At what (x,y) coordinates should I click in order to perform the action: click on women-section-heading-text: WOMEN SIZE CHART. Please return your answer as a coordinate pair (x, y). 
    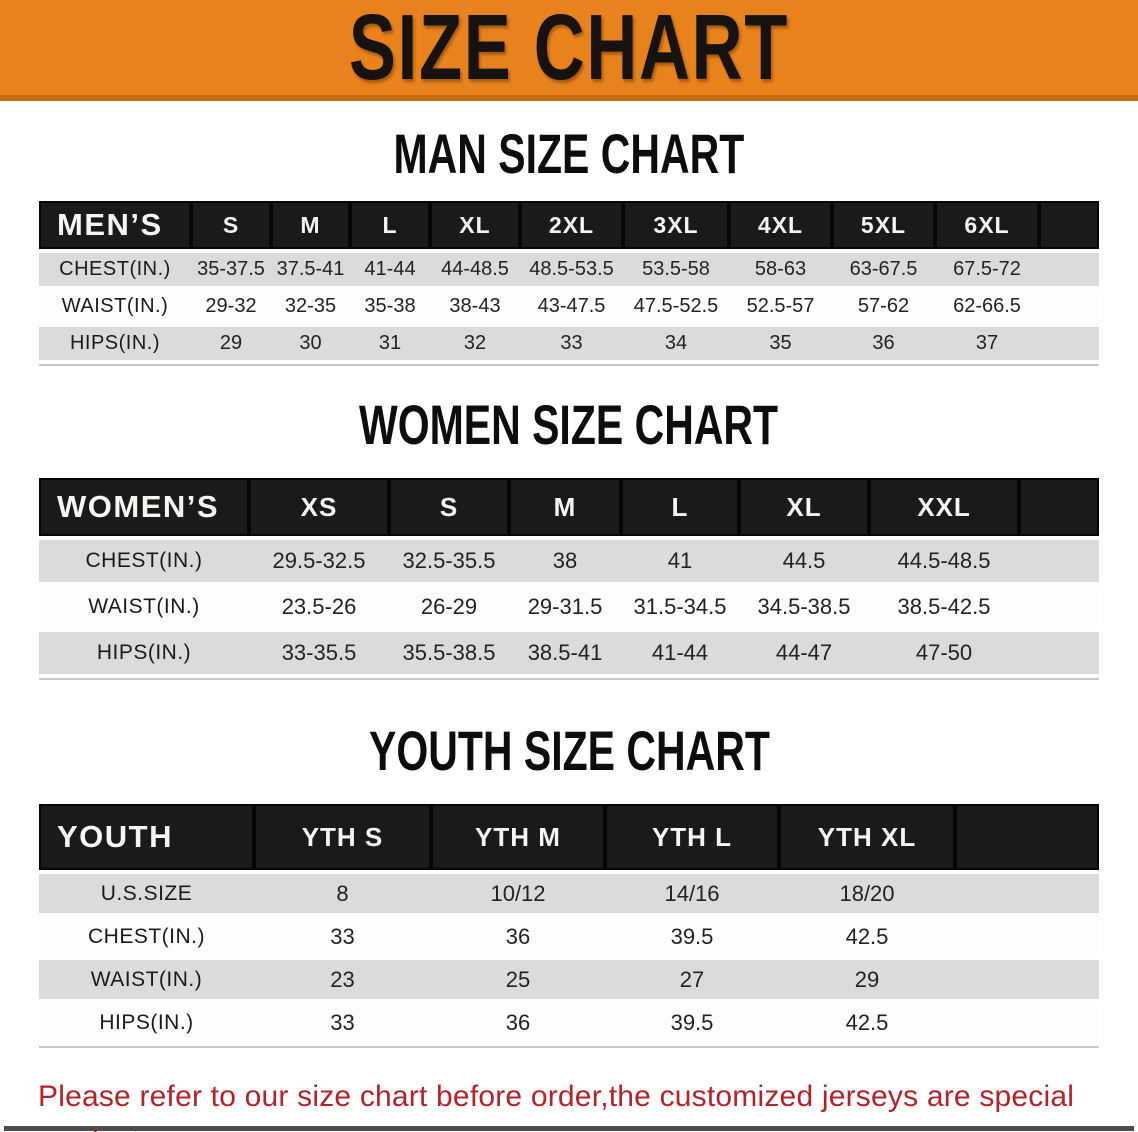
    Looking at the image, I should click on (569, 425).